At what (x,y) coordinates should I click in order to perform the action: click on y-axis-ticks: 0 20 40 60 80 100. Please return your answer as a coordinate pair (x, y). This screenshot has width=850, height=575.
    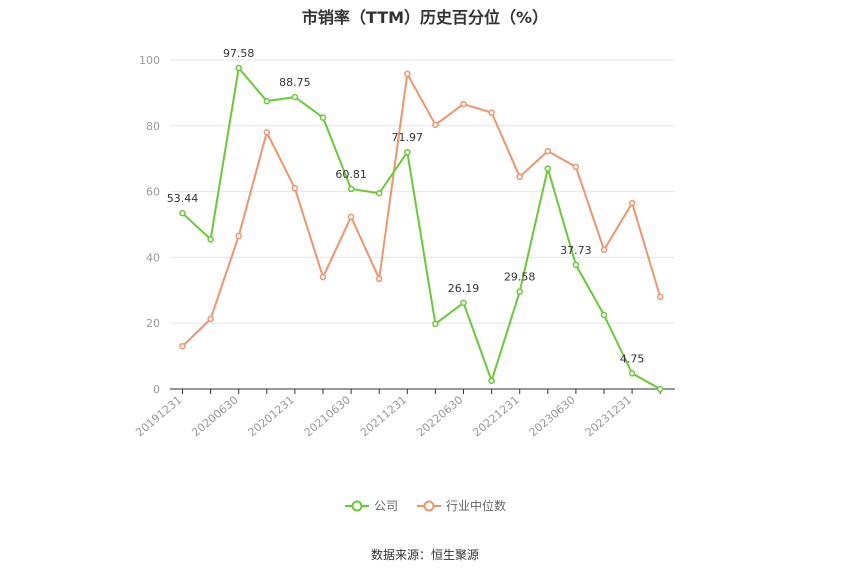
    Looking at the image, I should click on (149, 225).